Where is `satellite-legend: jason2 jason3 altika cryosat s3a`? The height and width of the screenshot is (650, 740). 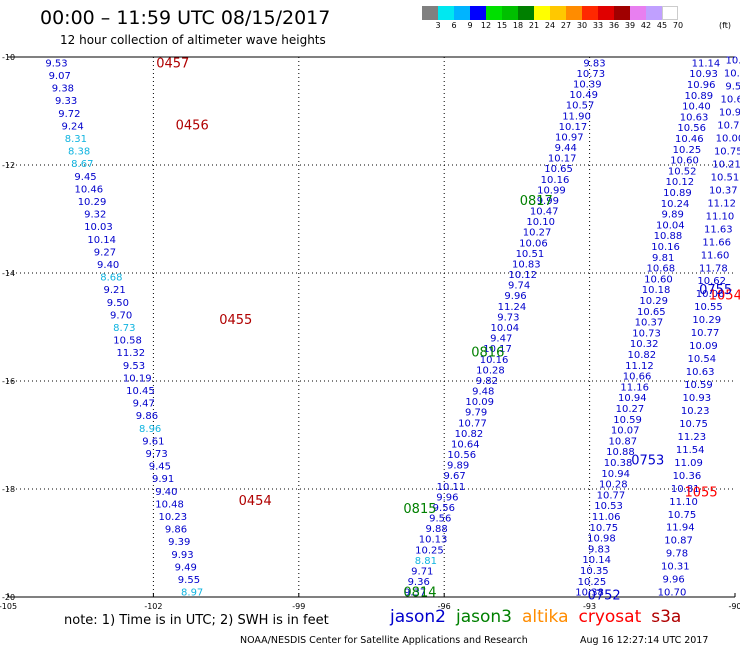
satellite-legend: jason2 jason3 altika cryosat s3a is located at coordinates (540, 617).